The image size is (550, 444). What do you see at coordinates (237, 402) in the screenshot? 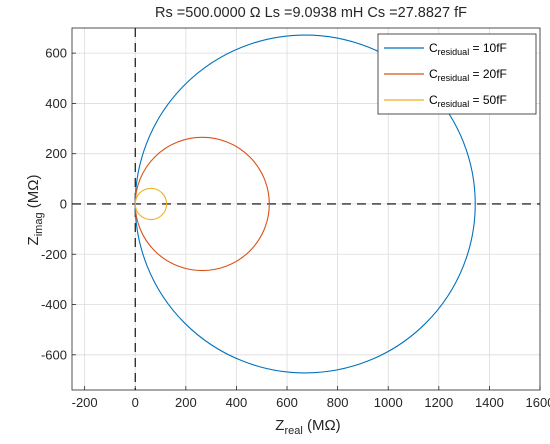
I see `x-tick-label: 400` at bounding box center [237, 402].